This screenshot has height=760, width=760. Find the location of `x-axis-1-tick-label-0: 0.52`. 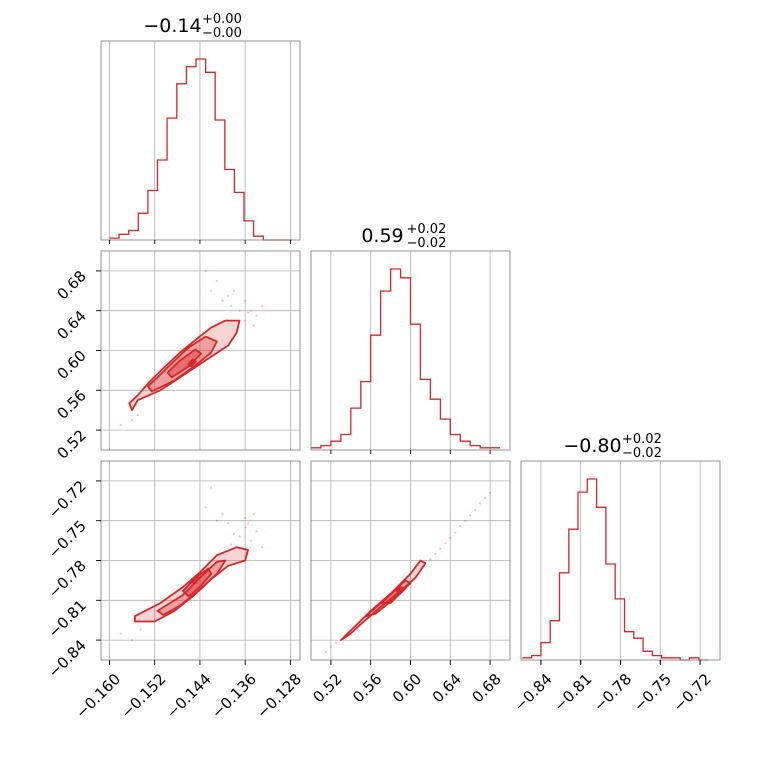

x-axis-1-tick-label-0: 0.52 is located at coordinates (327, 688).